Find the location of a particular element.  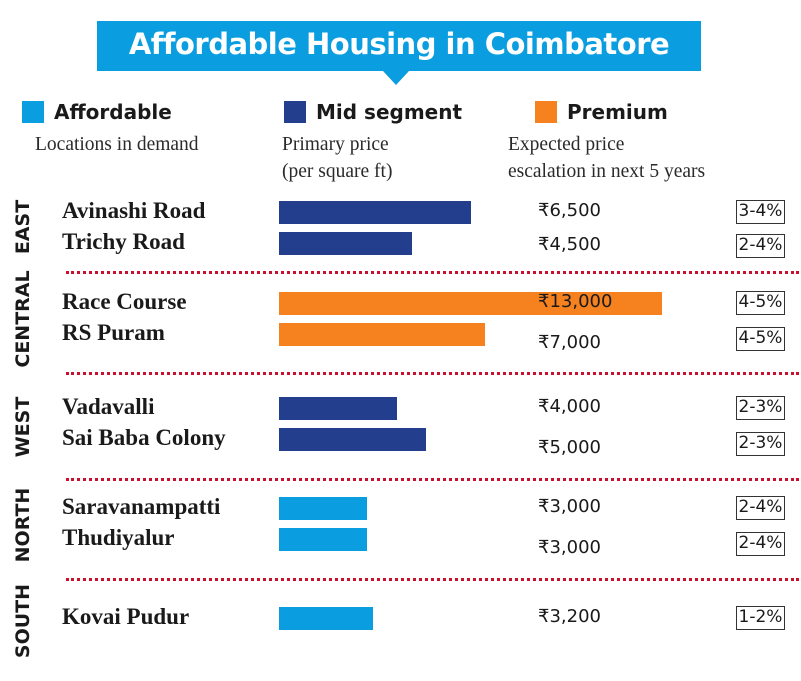

legend-swatch-premium is located at coordinates (546, 112).